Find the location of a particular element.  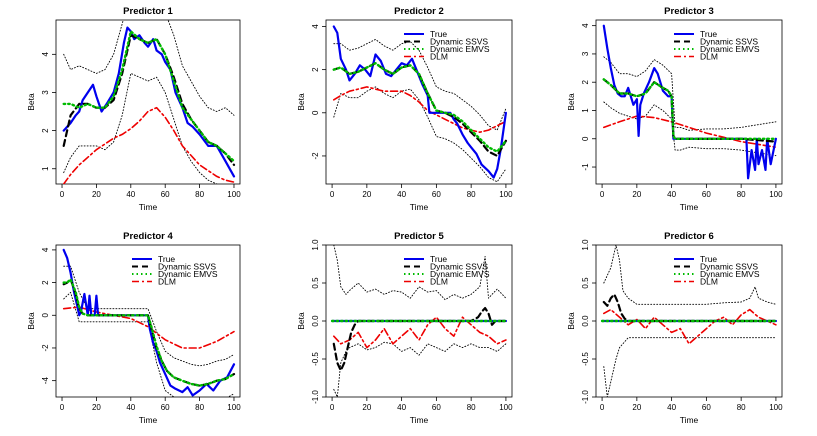

chart-title: Predictor 5 is located at coordinates (419, 236).